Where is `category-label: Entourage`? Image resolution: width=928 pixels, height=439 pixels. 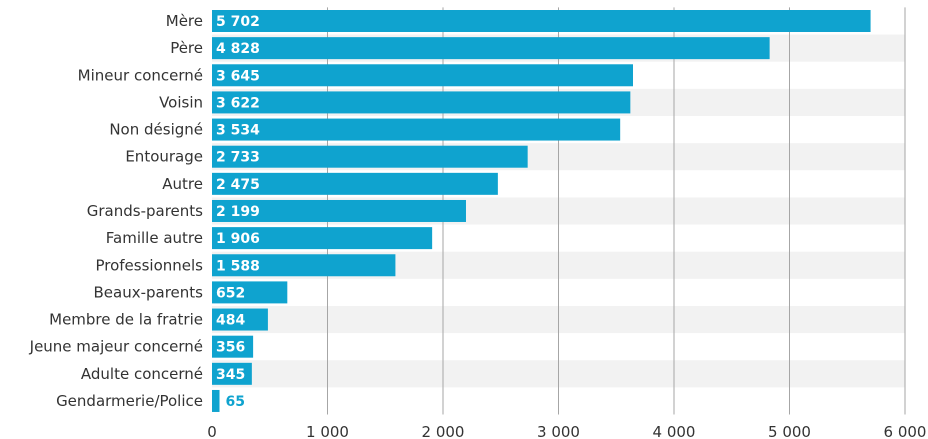
category-label: Entourage is located at coordinates (164, 157).